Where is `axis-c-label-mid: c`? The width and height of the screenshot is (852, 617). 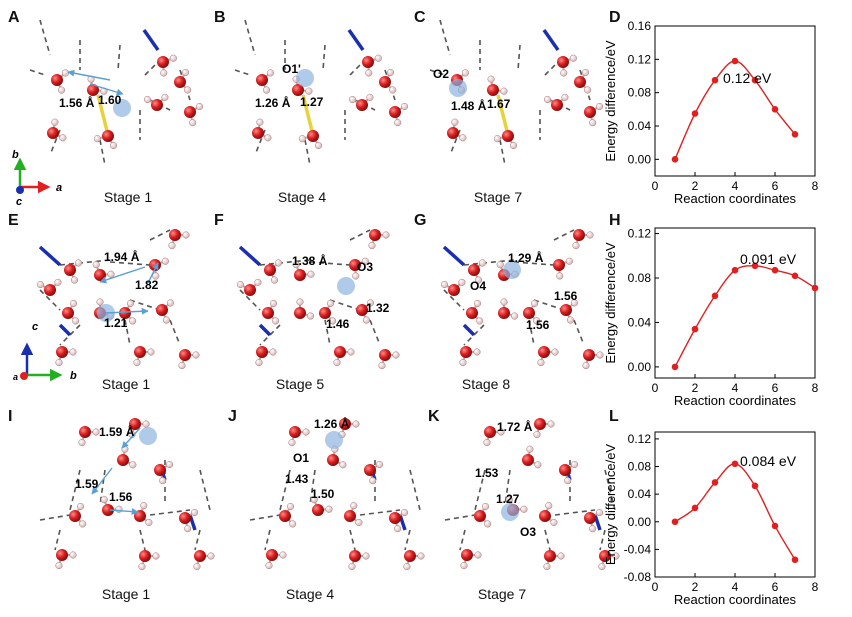
axis-c-label-mid: c is located at coordinates (35, 327).